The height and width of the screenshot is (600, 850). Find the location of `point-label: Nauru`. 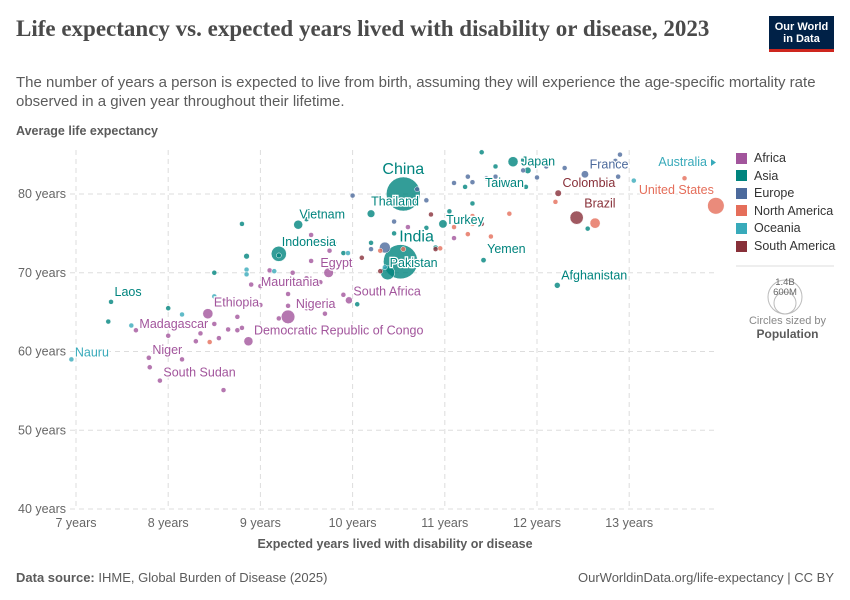

point-label: Nauru is located at coordinates (92, 352).